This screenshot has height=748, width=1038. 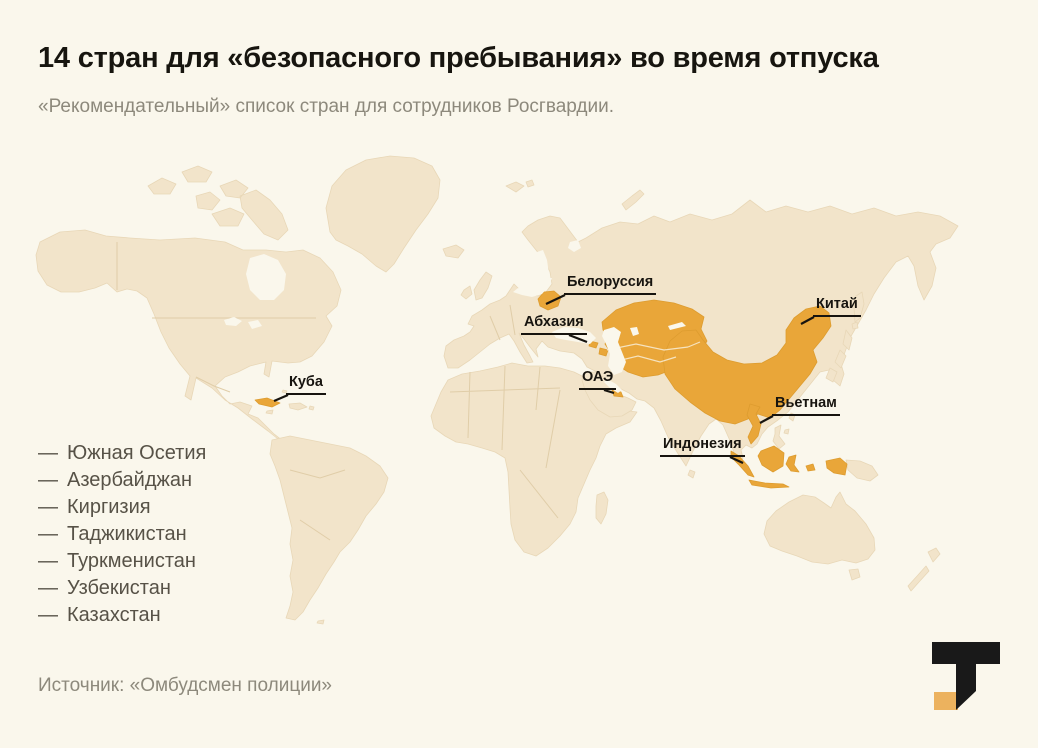 I want to click on sea-hudson-bay, so click(x=266, y=277).